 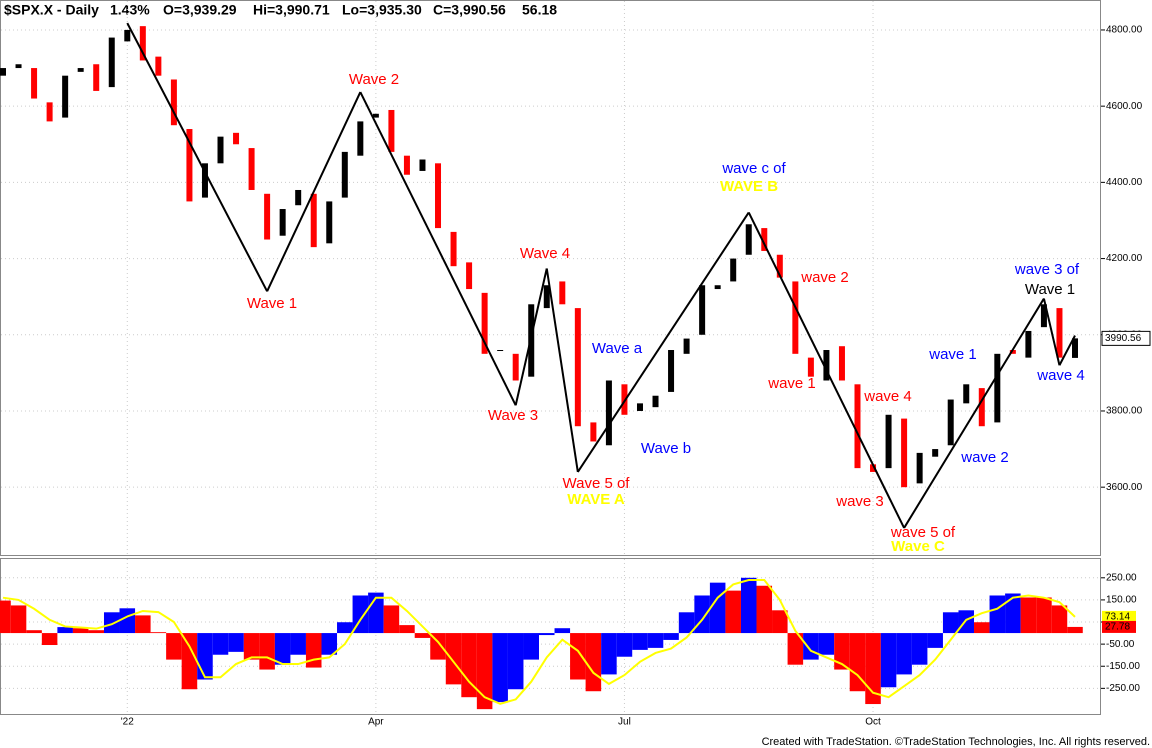 What do you see at coordinates (51, 10) in the screenshot?
I see `symbol: $SPX.X - Daily` at bounding box center [51, 10].